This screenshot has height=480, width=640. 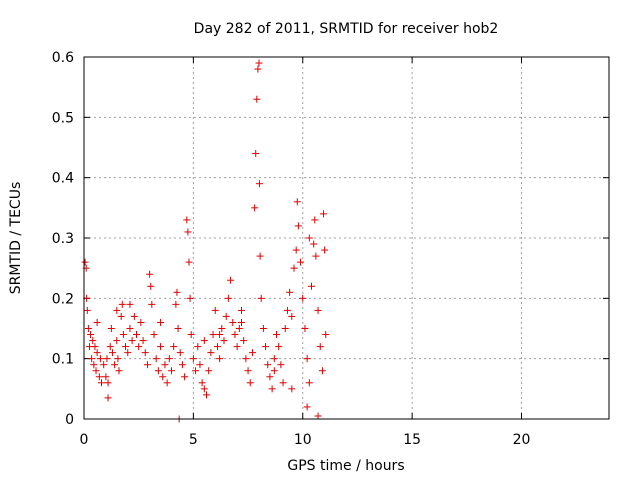 What do you see at coordinates (84, 440) in the screenshot?
I see `x-tick-label: 0` at bounding box center [84, 440].